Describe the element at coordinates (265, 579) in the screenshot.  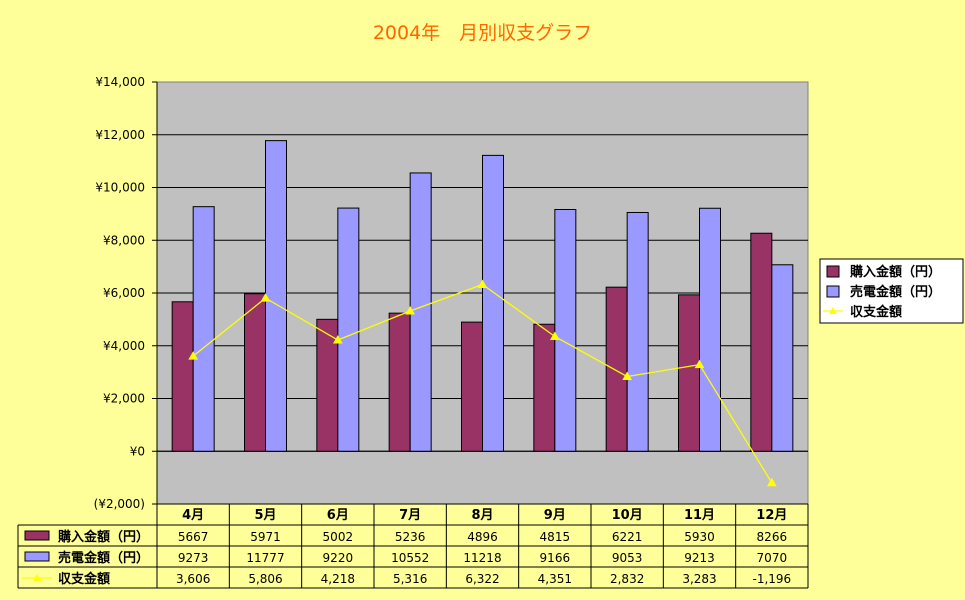
I see `table-cell: 5,806` at that location.